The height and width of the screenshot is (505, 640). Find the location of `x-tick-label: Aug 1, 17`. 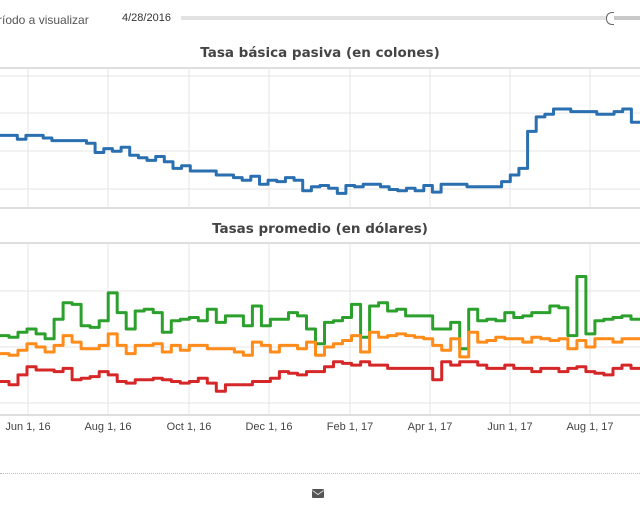

x-tick-label: Aug 1, 17 is located at coordinates (589, 427).